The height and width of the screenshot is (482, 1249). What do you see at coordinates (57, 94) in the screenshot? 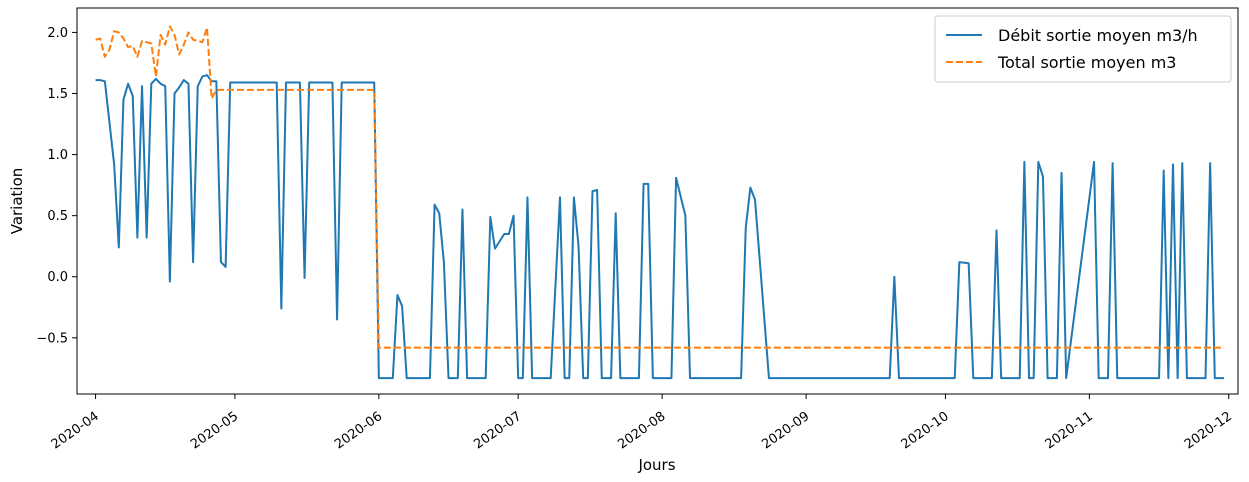
I see `y-tick-label: 1.5` at bounding box center [57, 94].